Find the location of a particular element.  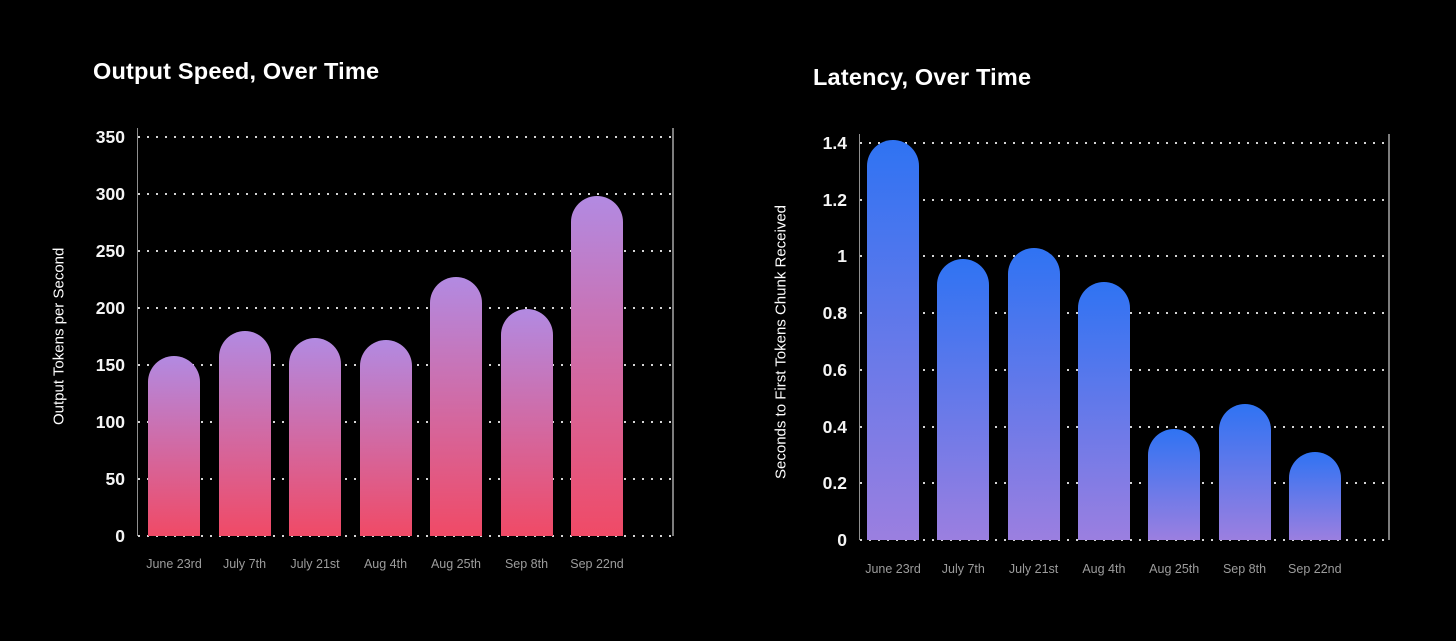

chart-title-latency: Latency, Over Time is located at coordinates (922, 77).